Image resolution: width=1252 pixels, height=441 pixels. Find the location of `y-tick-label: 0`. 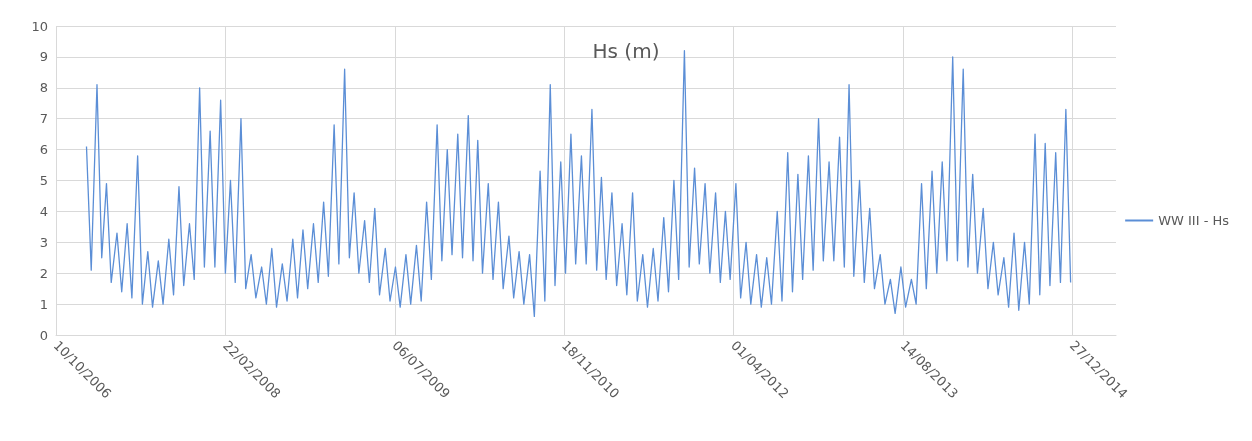

y-tick-label: 0 is located at coordinates (43, 335).